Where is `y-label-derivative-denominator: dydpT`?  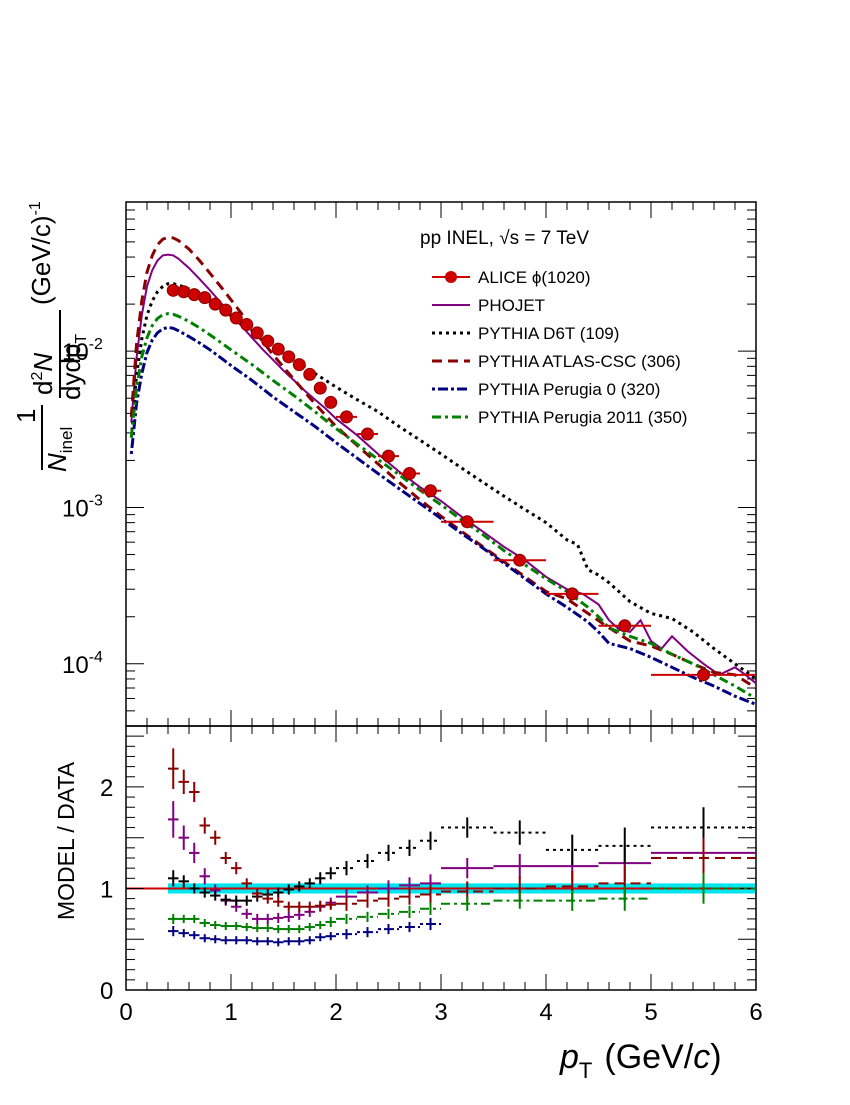
y-label-derivative-denominator: dydpT is located at coordinates (73, 367).